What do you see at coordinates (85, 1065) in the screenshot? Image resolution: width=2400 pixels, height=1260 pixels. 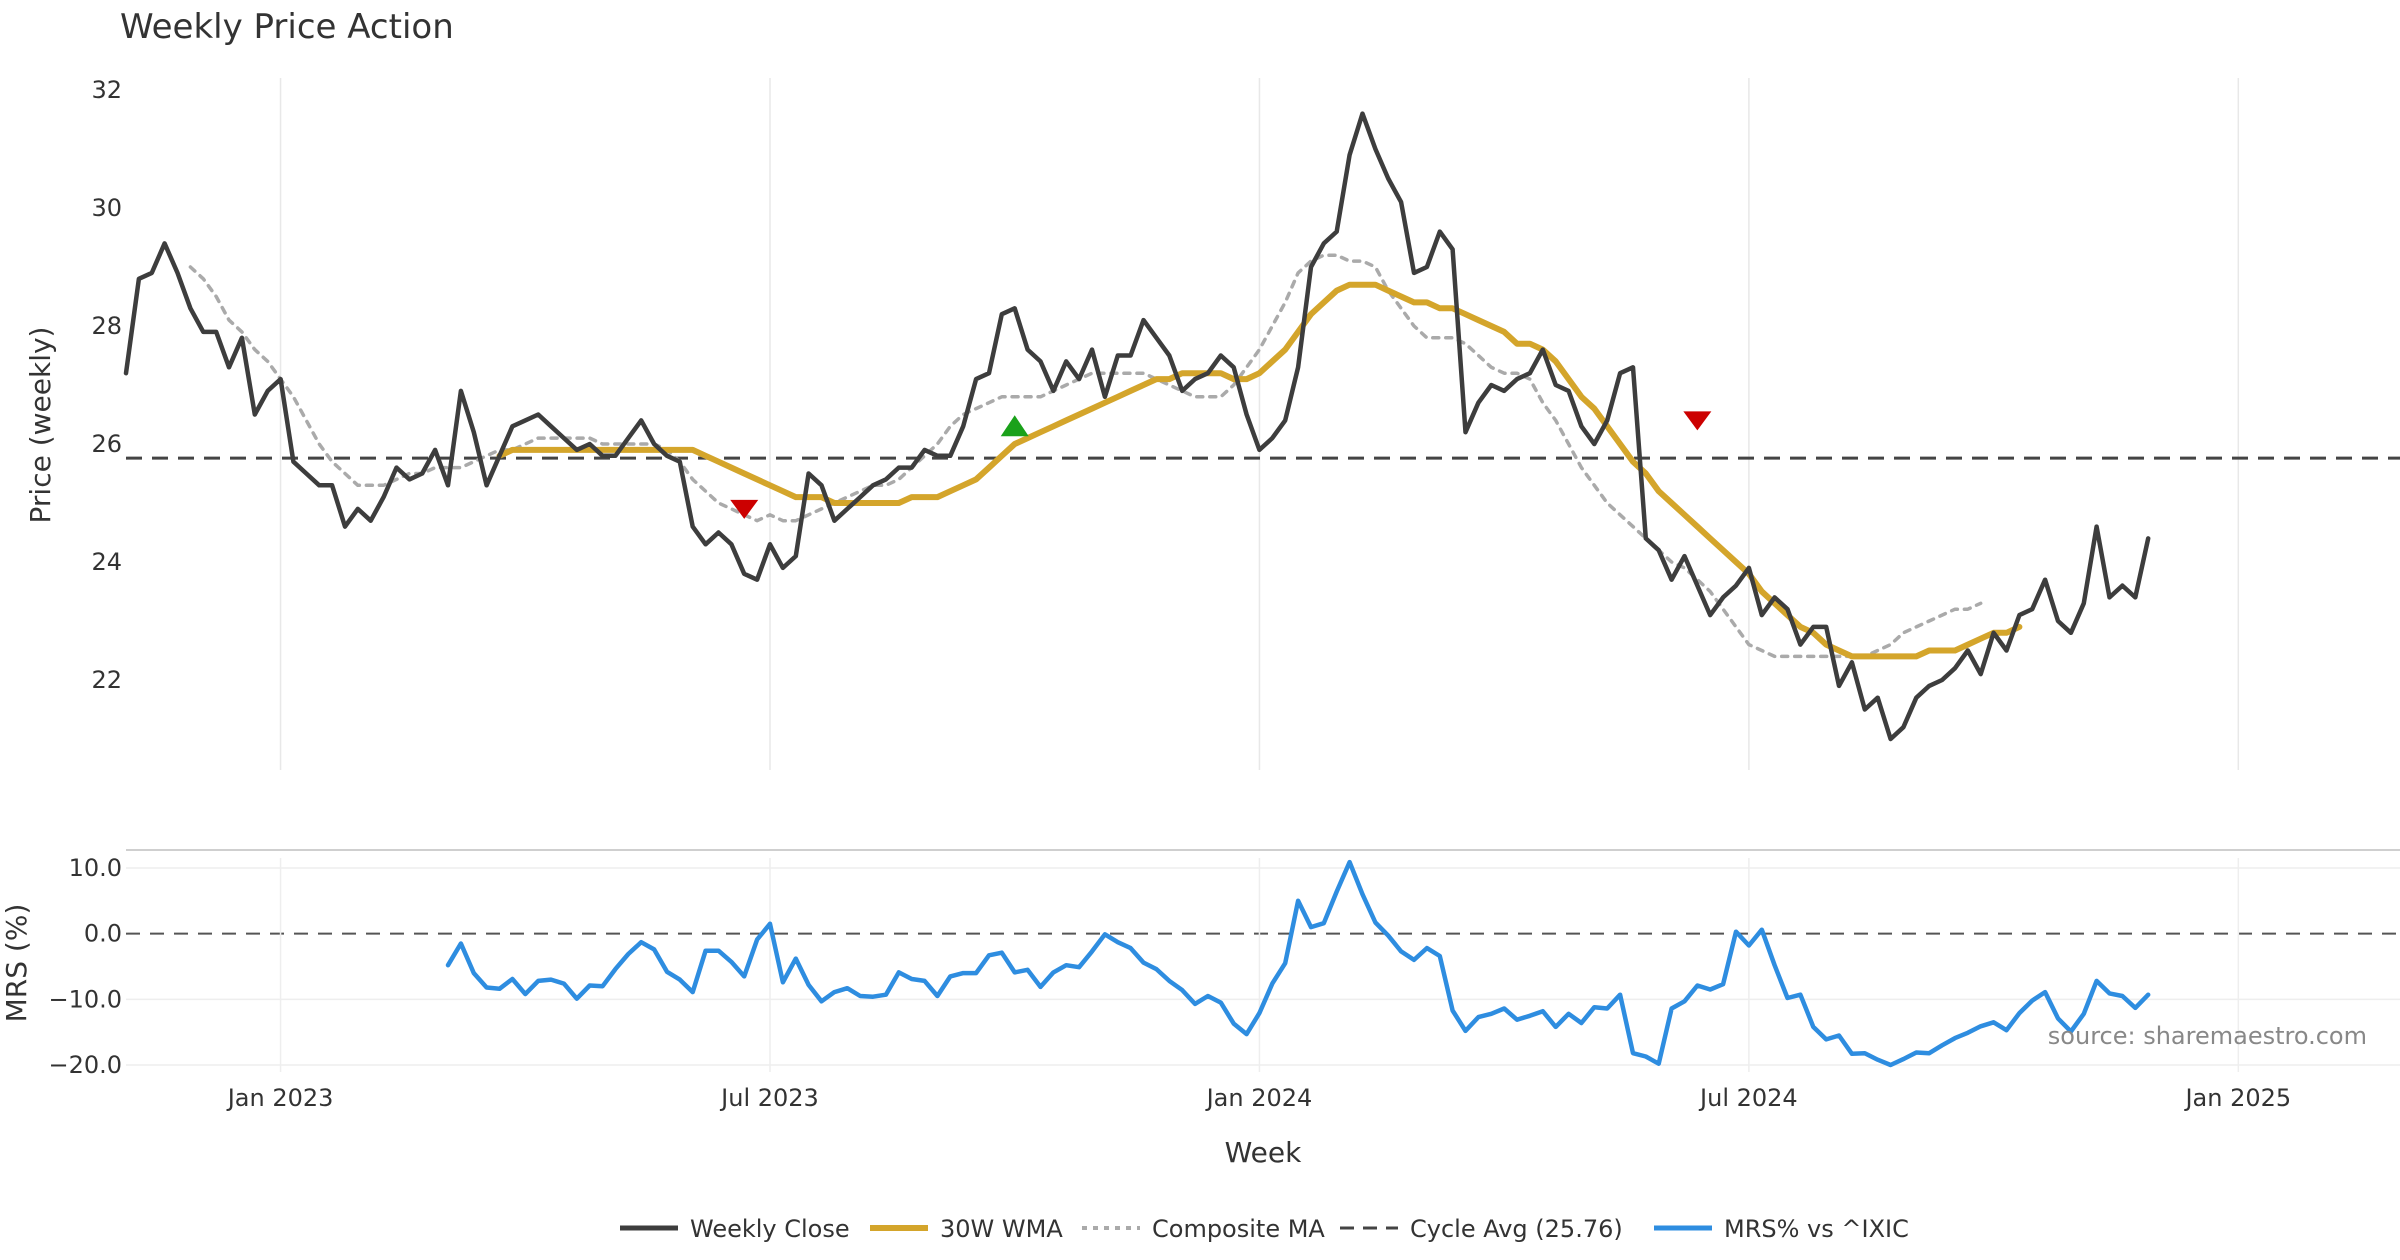 I see `mrs-y-tick: −20.0` at bounding box center [85, 1065].